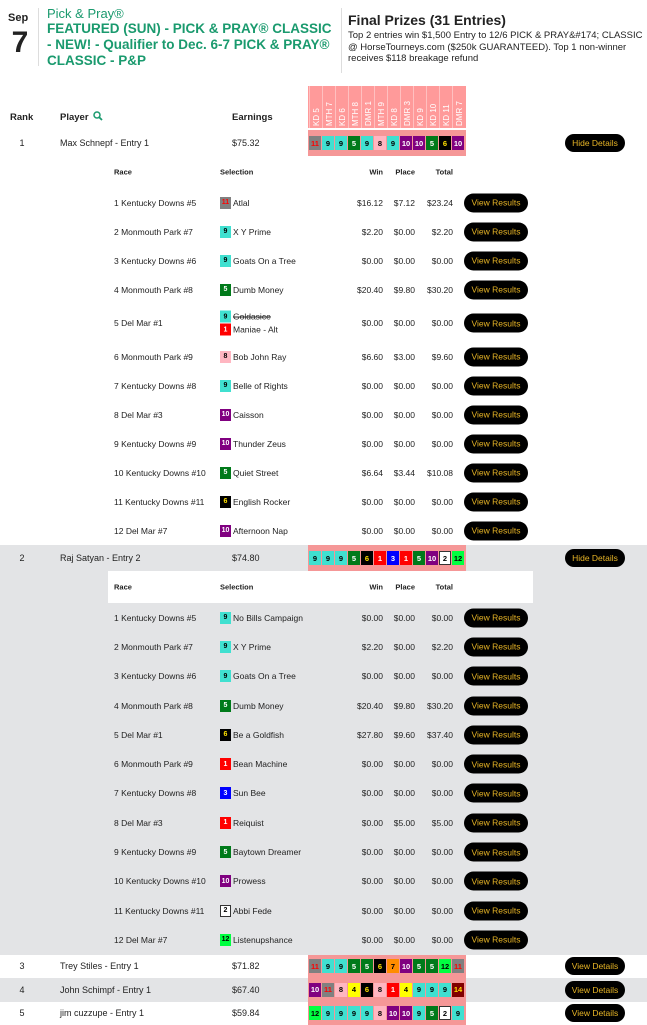  Describe the element at coordinates (323, 172) in the screenshot. I see `details-header: Race Selection Win Place Total` at that location.